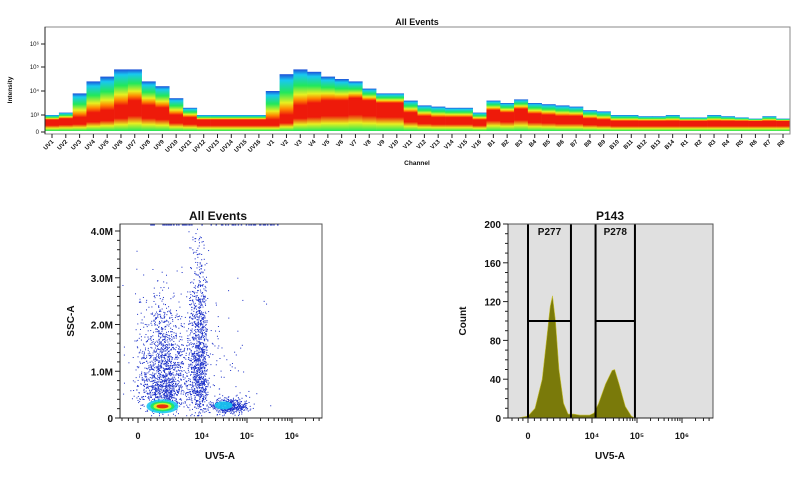  I want to click on x-tick-label: B5, so click(547, 144).